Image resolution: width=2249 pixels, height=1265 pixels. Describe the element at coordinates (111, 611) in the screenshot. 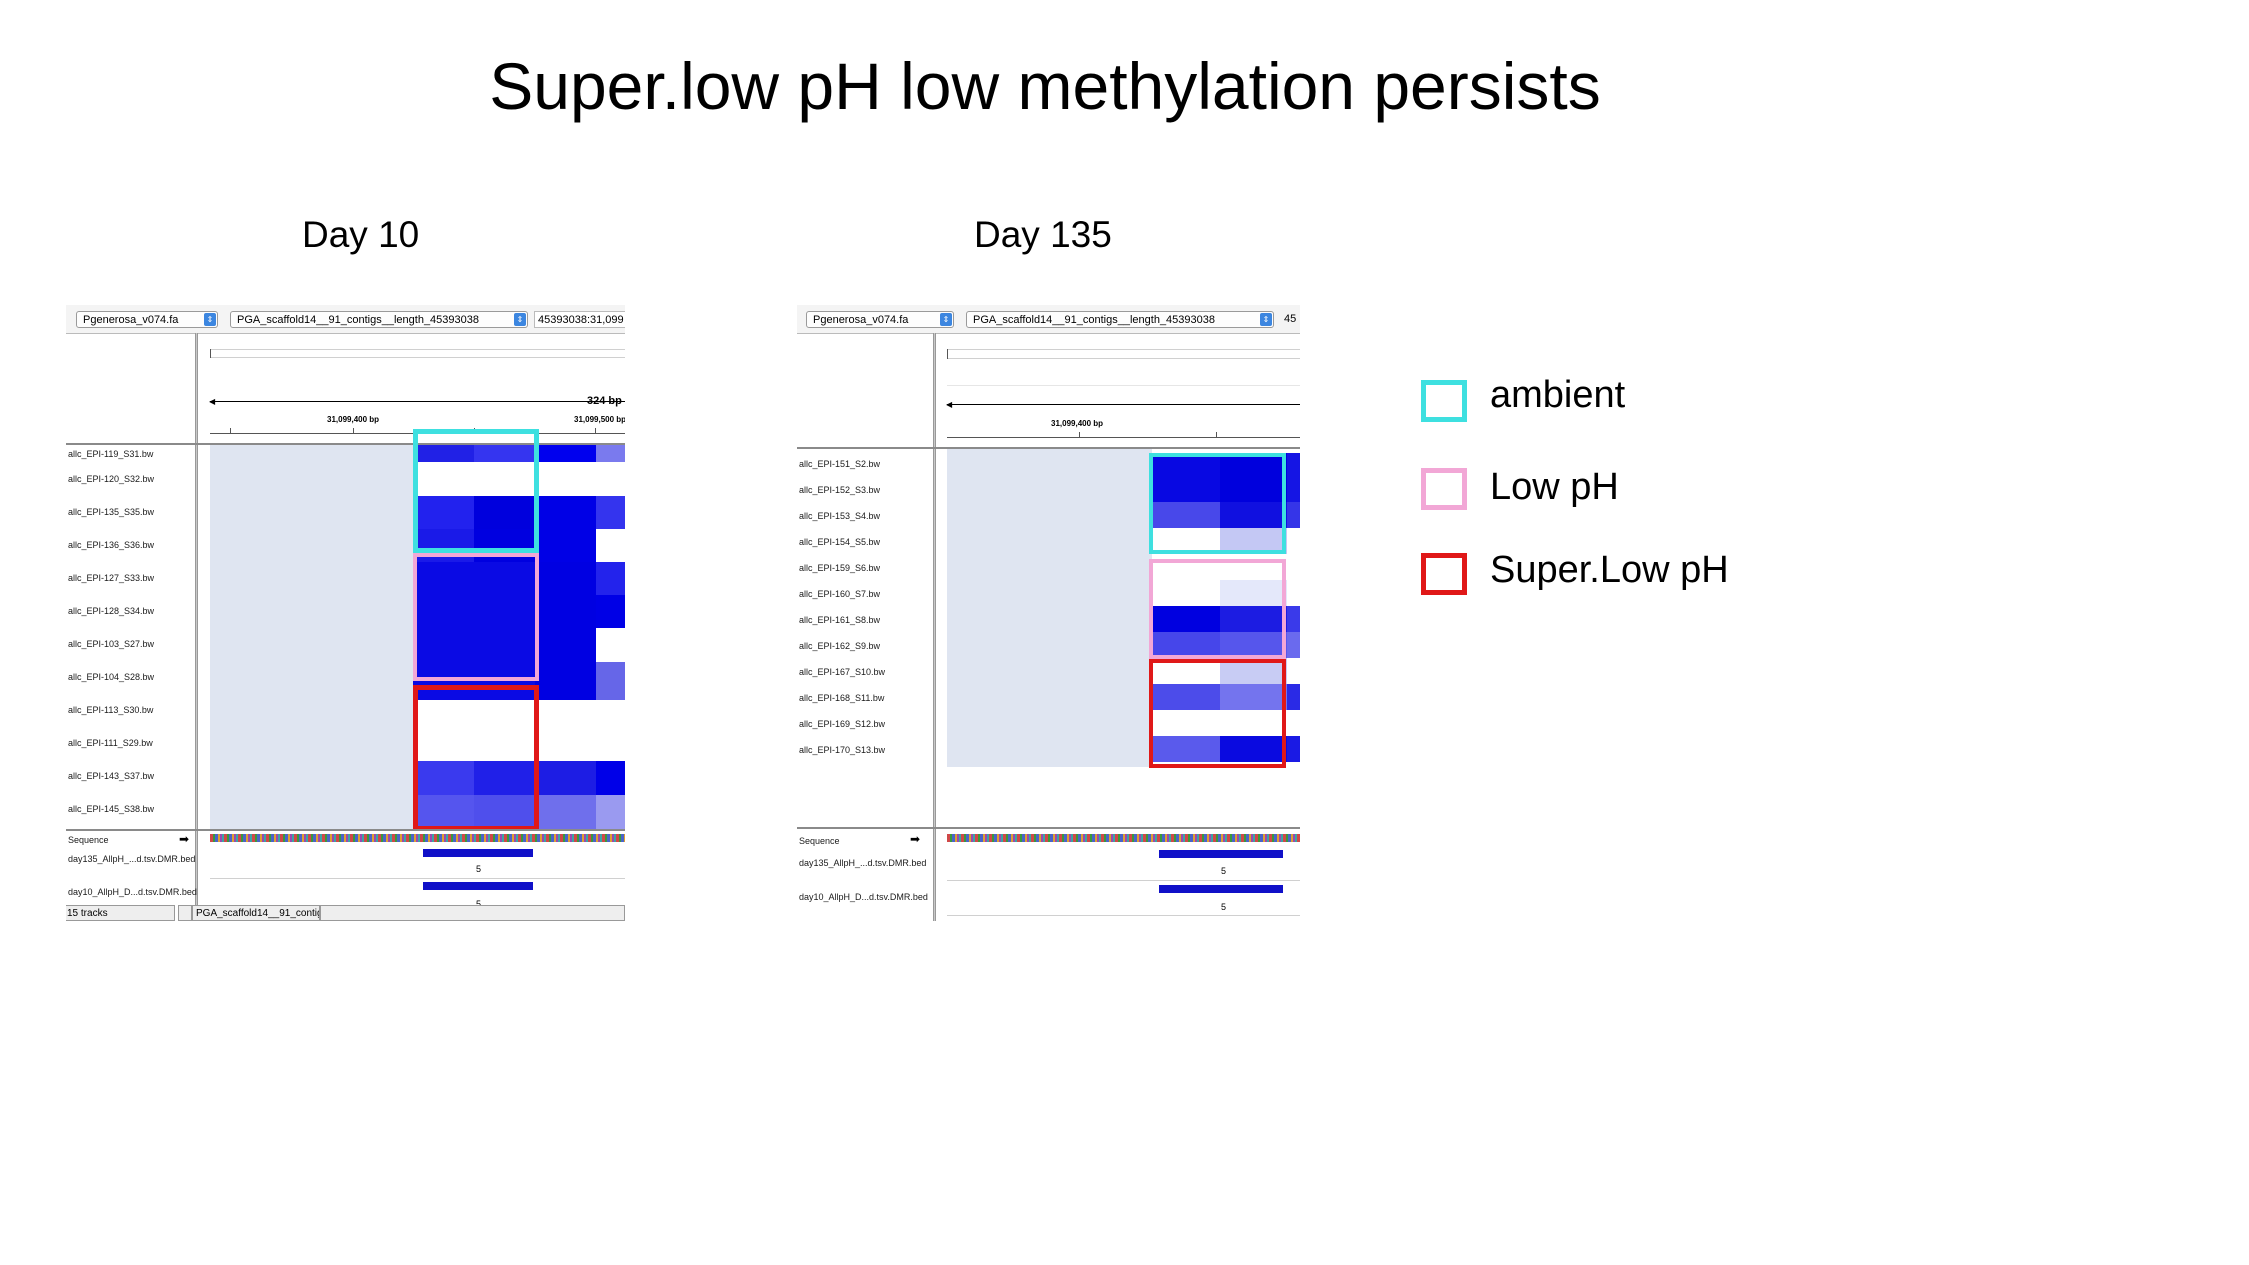

I see `track-name: allc_EPI-128_S34.bw` at that location.